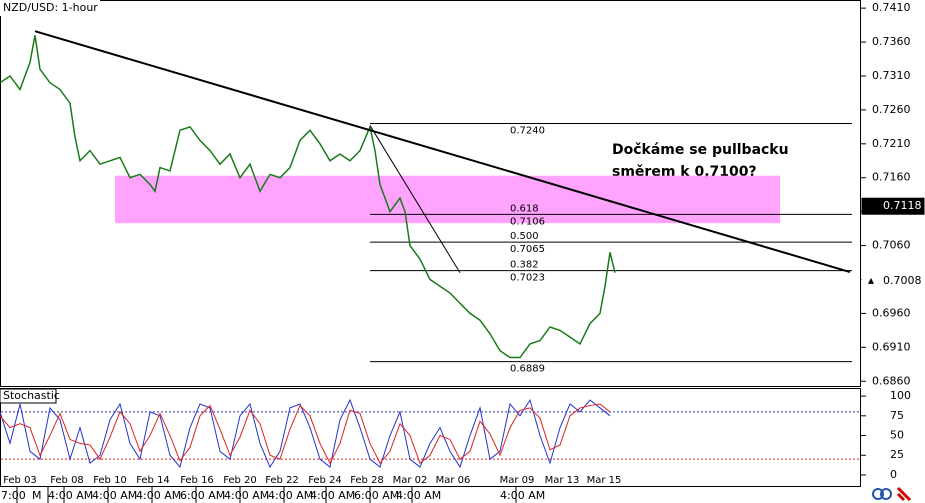  I want to click on x-label: Feb 08, so click(67, 480).